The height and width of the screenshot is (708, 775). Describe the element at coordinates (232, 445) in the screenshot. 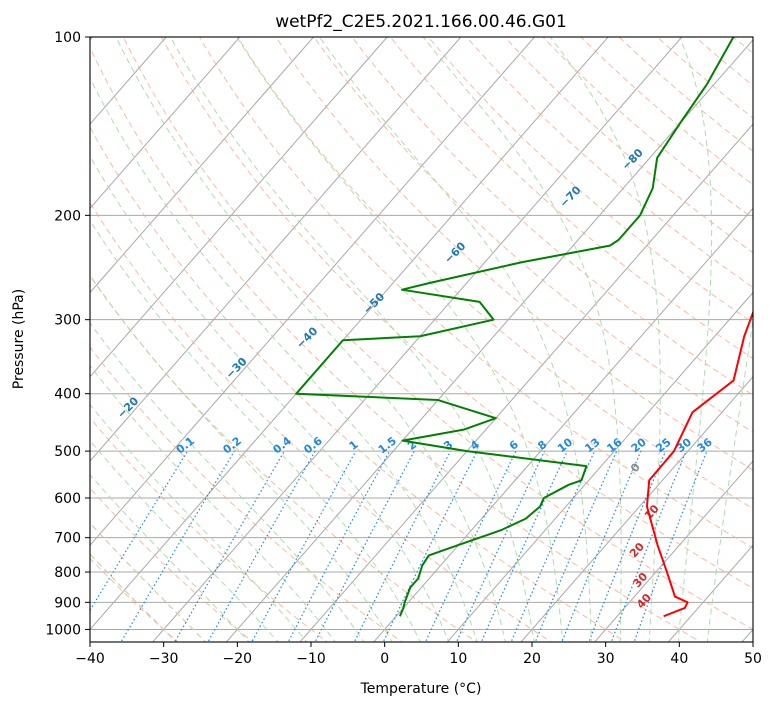

I see `mixing-ratio-label: 0.2` at that location.